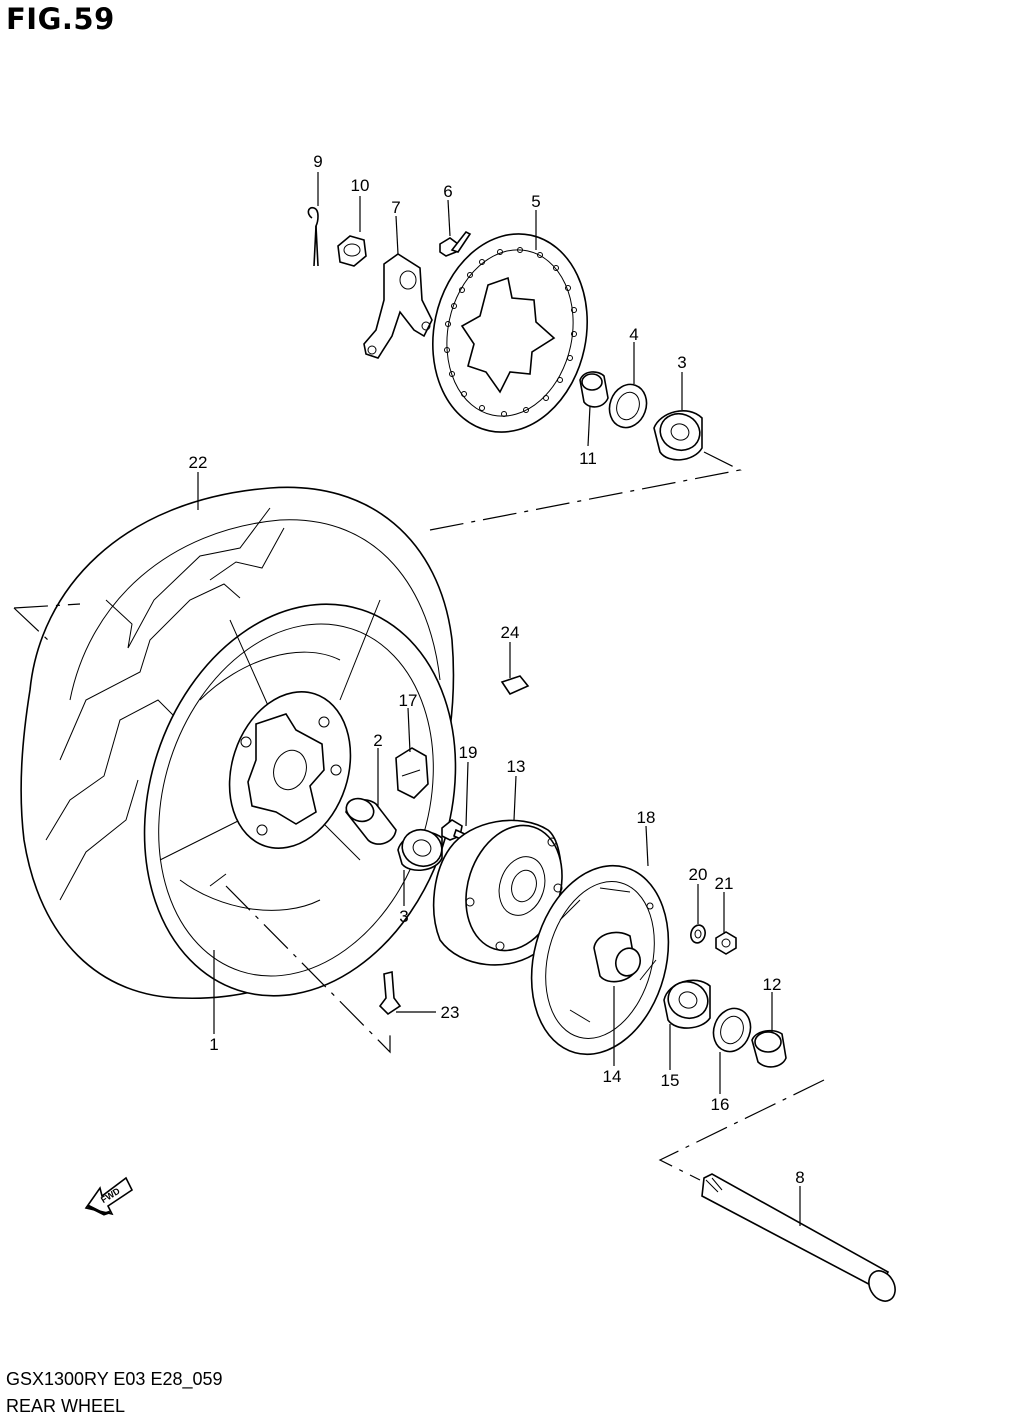  Describe the element at coordinates (741, 1130) in the screenshot. I see `assembly-line-axle` at that location.